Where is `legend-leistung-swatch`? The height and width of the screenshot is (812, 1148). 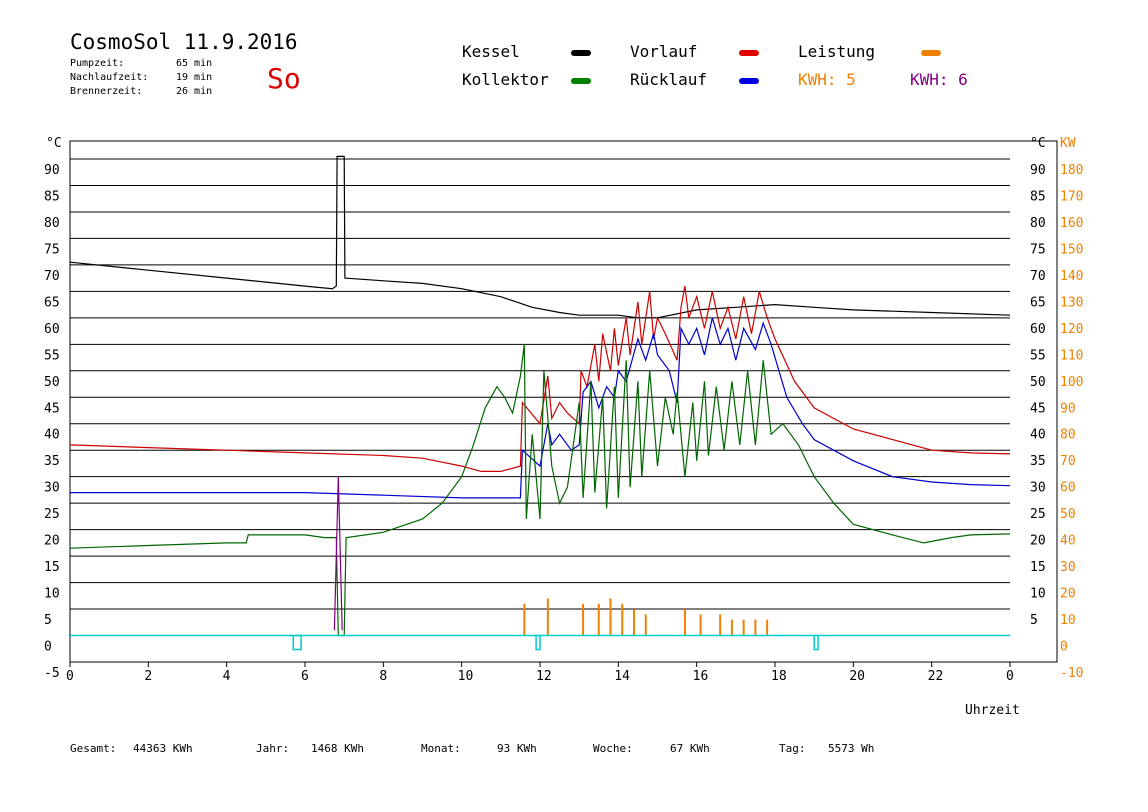 legend-leistung-swatch is located at coordinates (931, 53).